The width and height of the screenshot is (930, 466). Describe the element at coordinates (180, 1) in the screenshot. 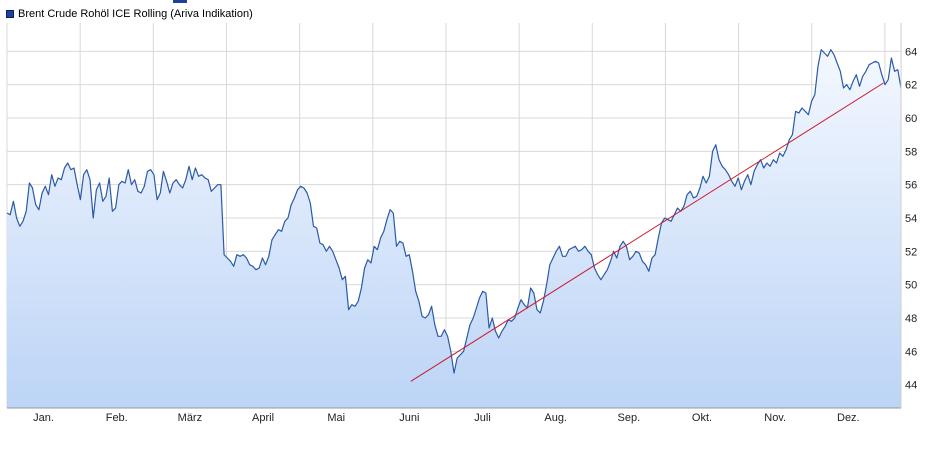

I see `legend-tab-marker` at that location.